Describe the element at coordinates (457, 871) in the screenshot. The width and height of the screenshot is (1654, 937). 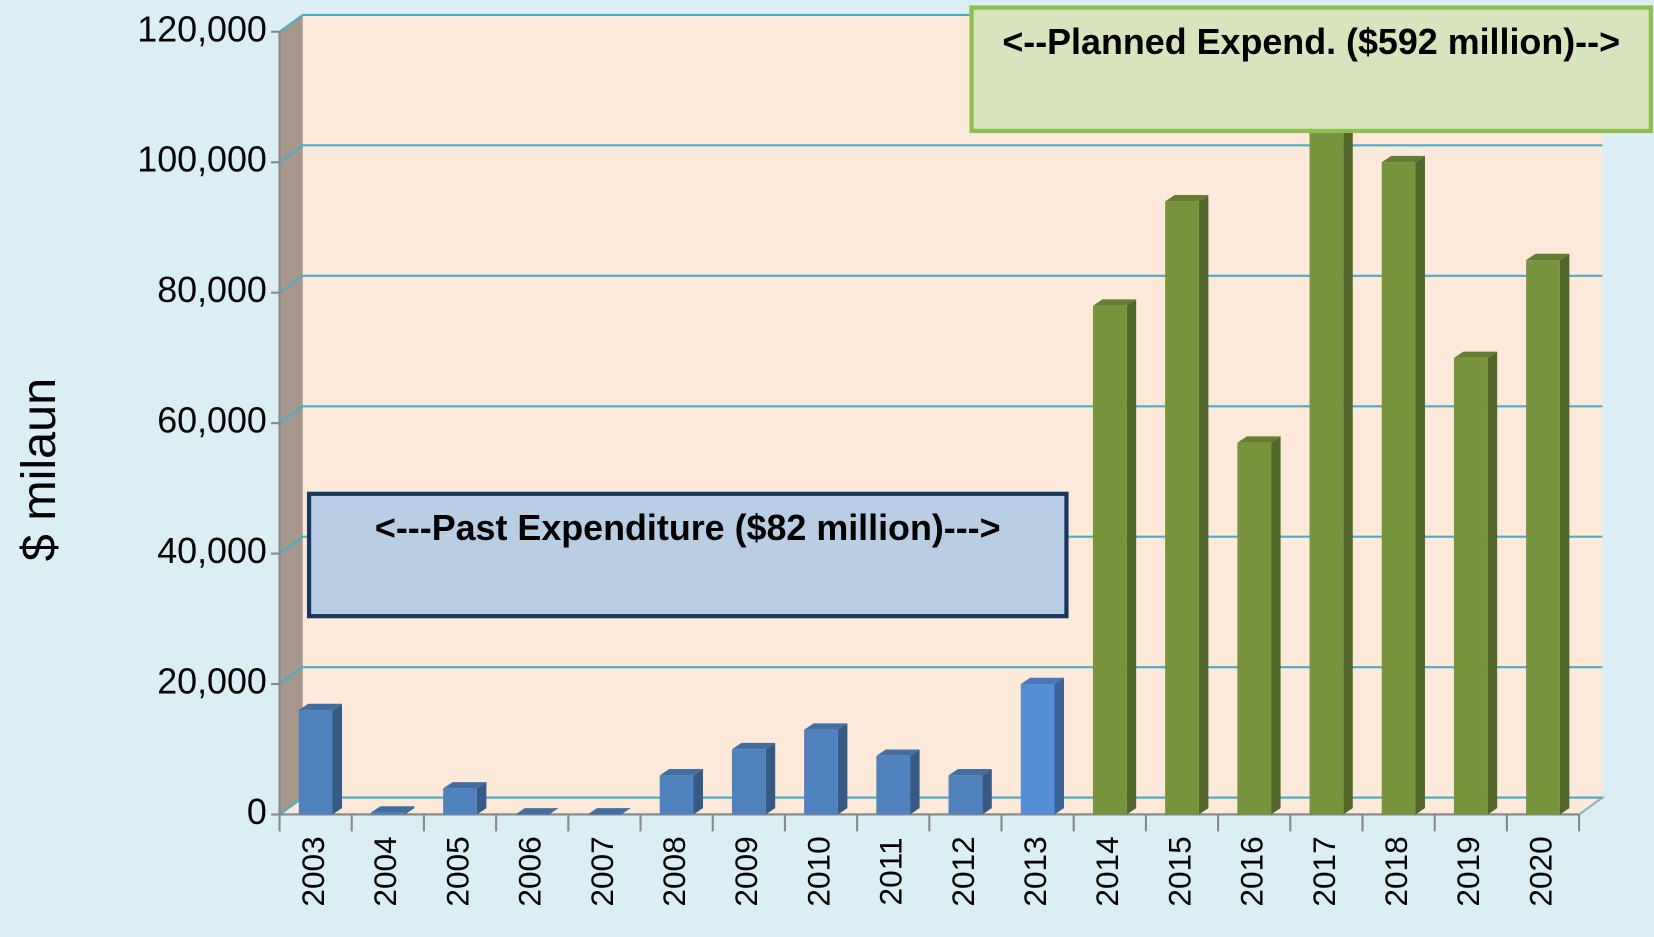
I see `x-tick-label: 2005` at that location.